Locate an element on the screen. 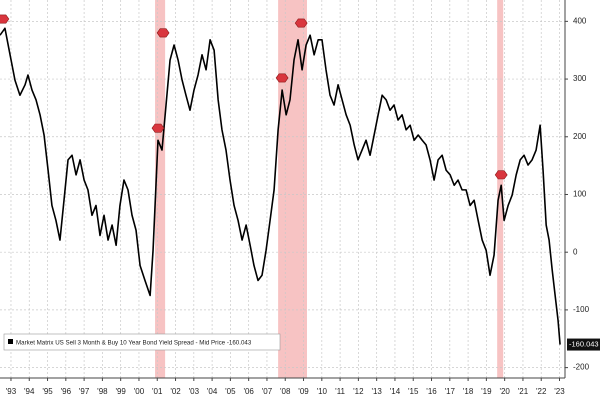 The width and height of the screenshot is (600, 400). x-tick-label: '04 is located at coordinates (212, 391).